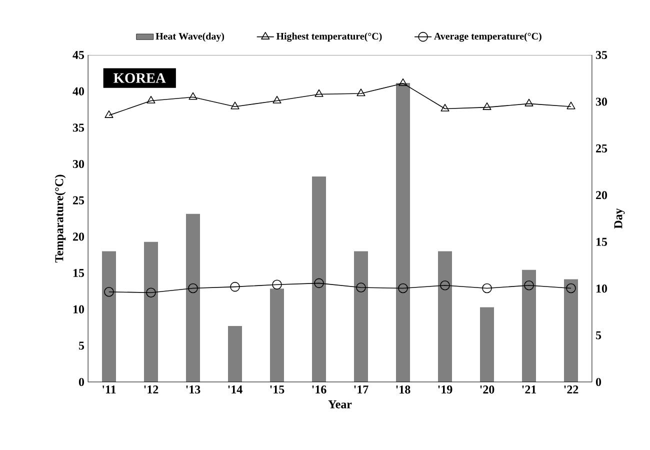  What do you see at coordinates (329, 37) in the screenshot?
I see `legend-label: Highest temperature(°C)` at bounding box center [329, 37].